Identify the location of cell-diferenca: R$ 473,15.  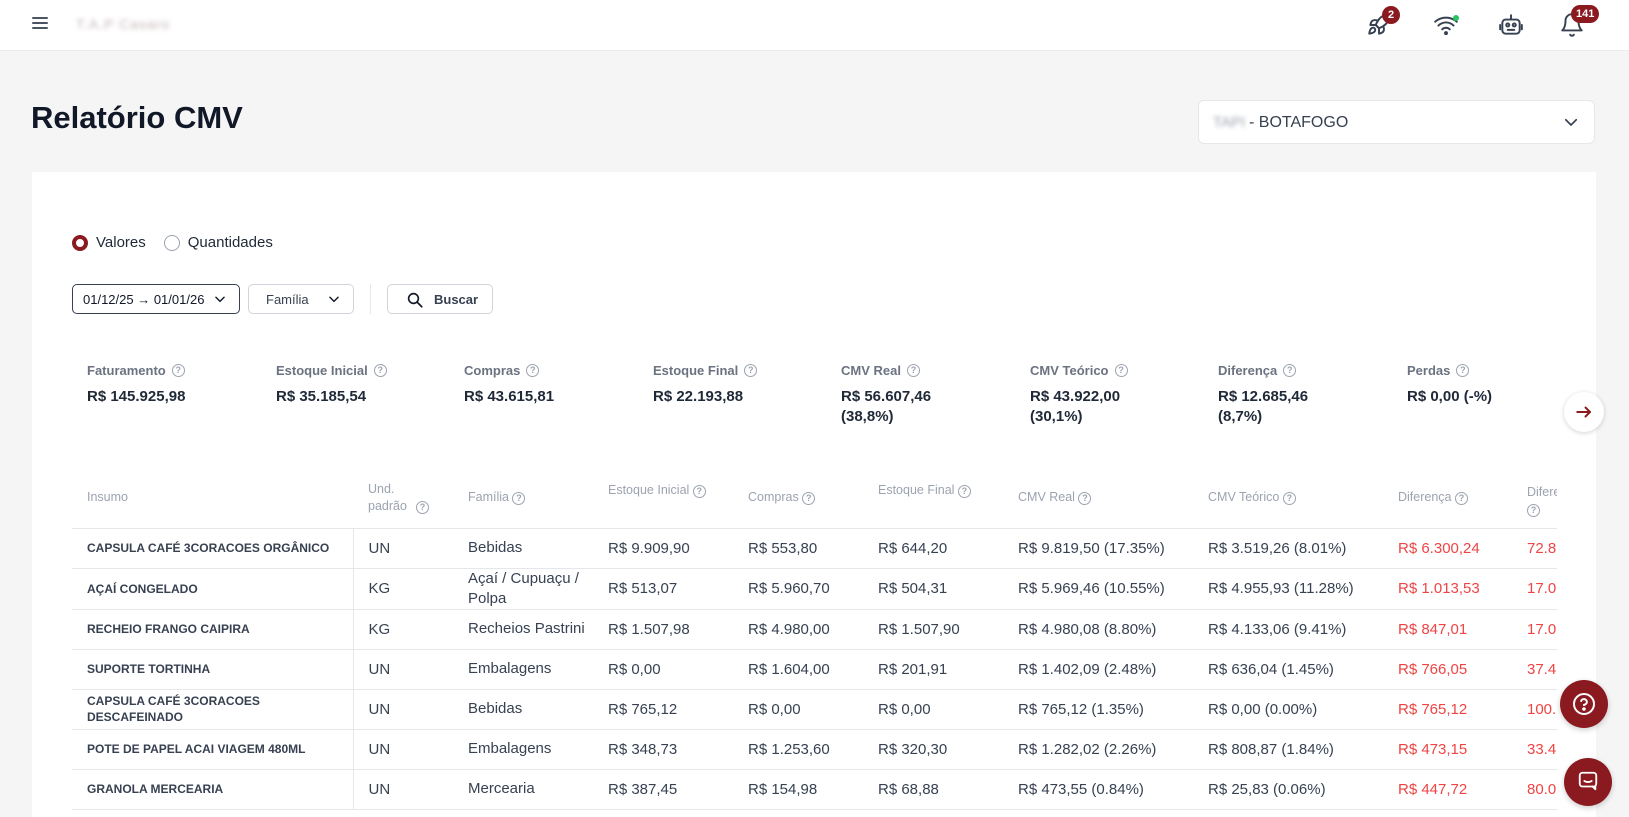
(1447, 748).